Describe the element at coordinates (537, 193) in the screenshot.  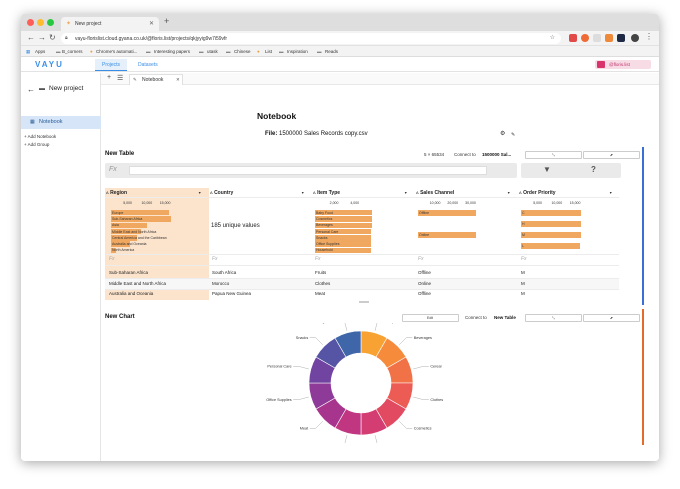
I see `column-header-order-priority: A Order Priority` at that location.